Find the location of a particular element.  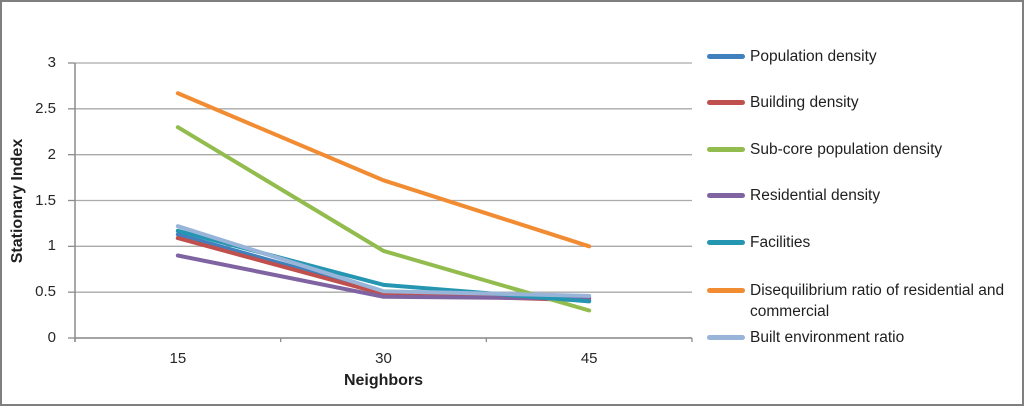

y-tick-label: 0.5 is located at coordinates (45, 292).